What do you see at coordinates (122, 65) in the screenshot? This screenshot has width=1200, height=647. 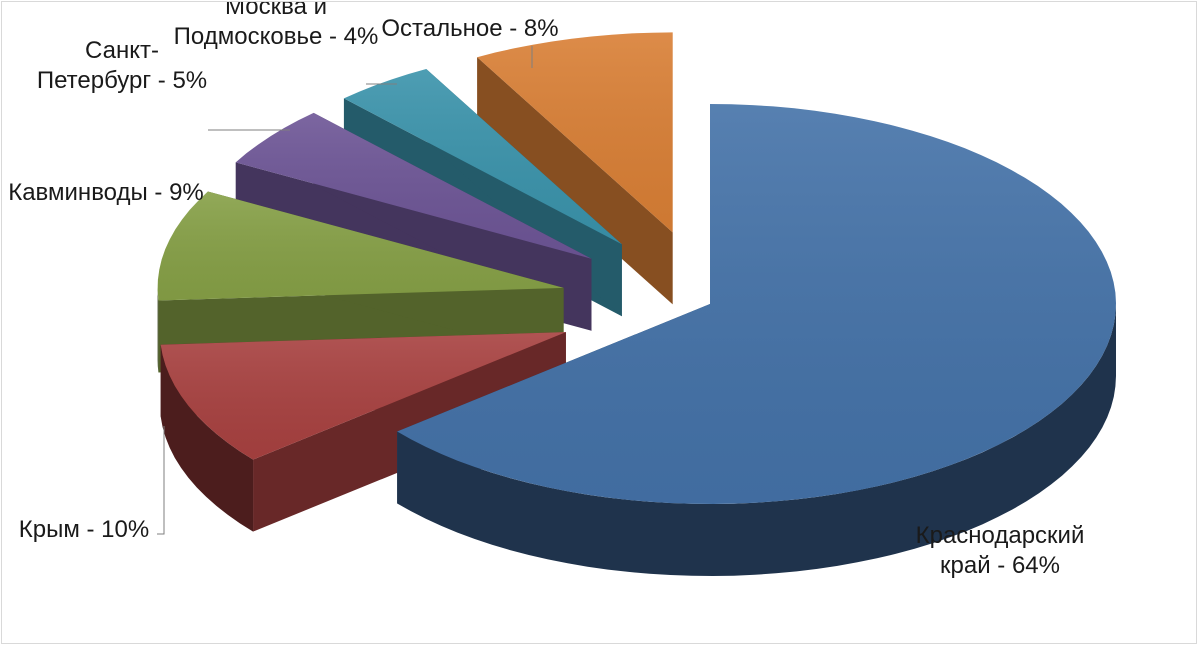 I see `data-label-санкт-петербург: Санкт-Петербург - 5%` at bounding box center [122, 65].